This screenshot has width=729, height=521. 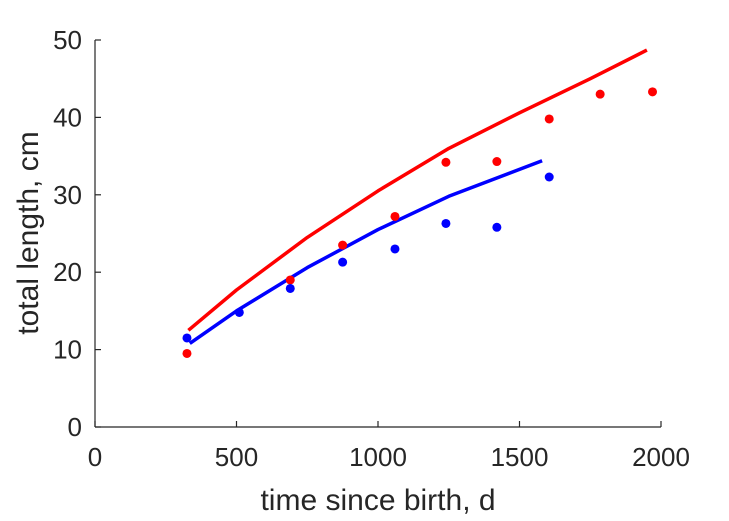 What do you see at coordinates (67, 272) in the screenshot?
I see `y-tick-label: 20` at bounding box center [67, 272].